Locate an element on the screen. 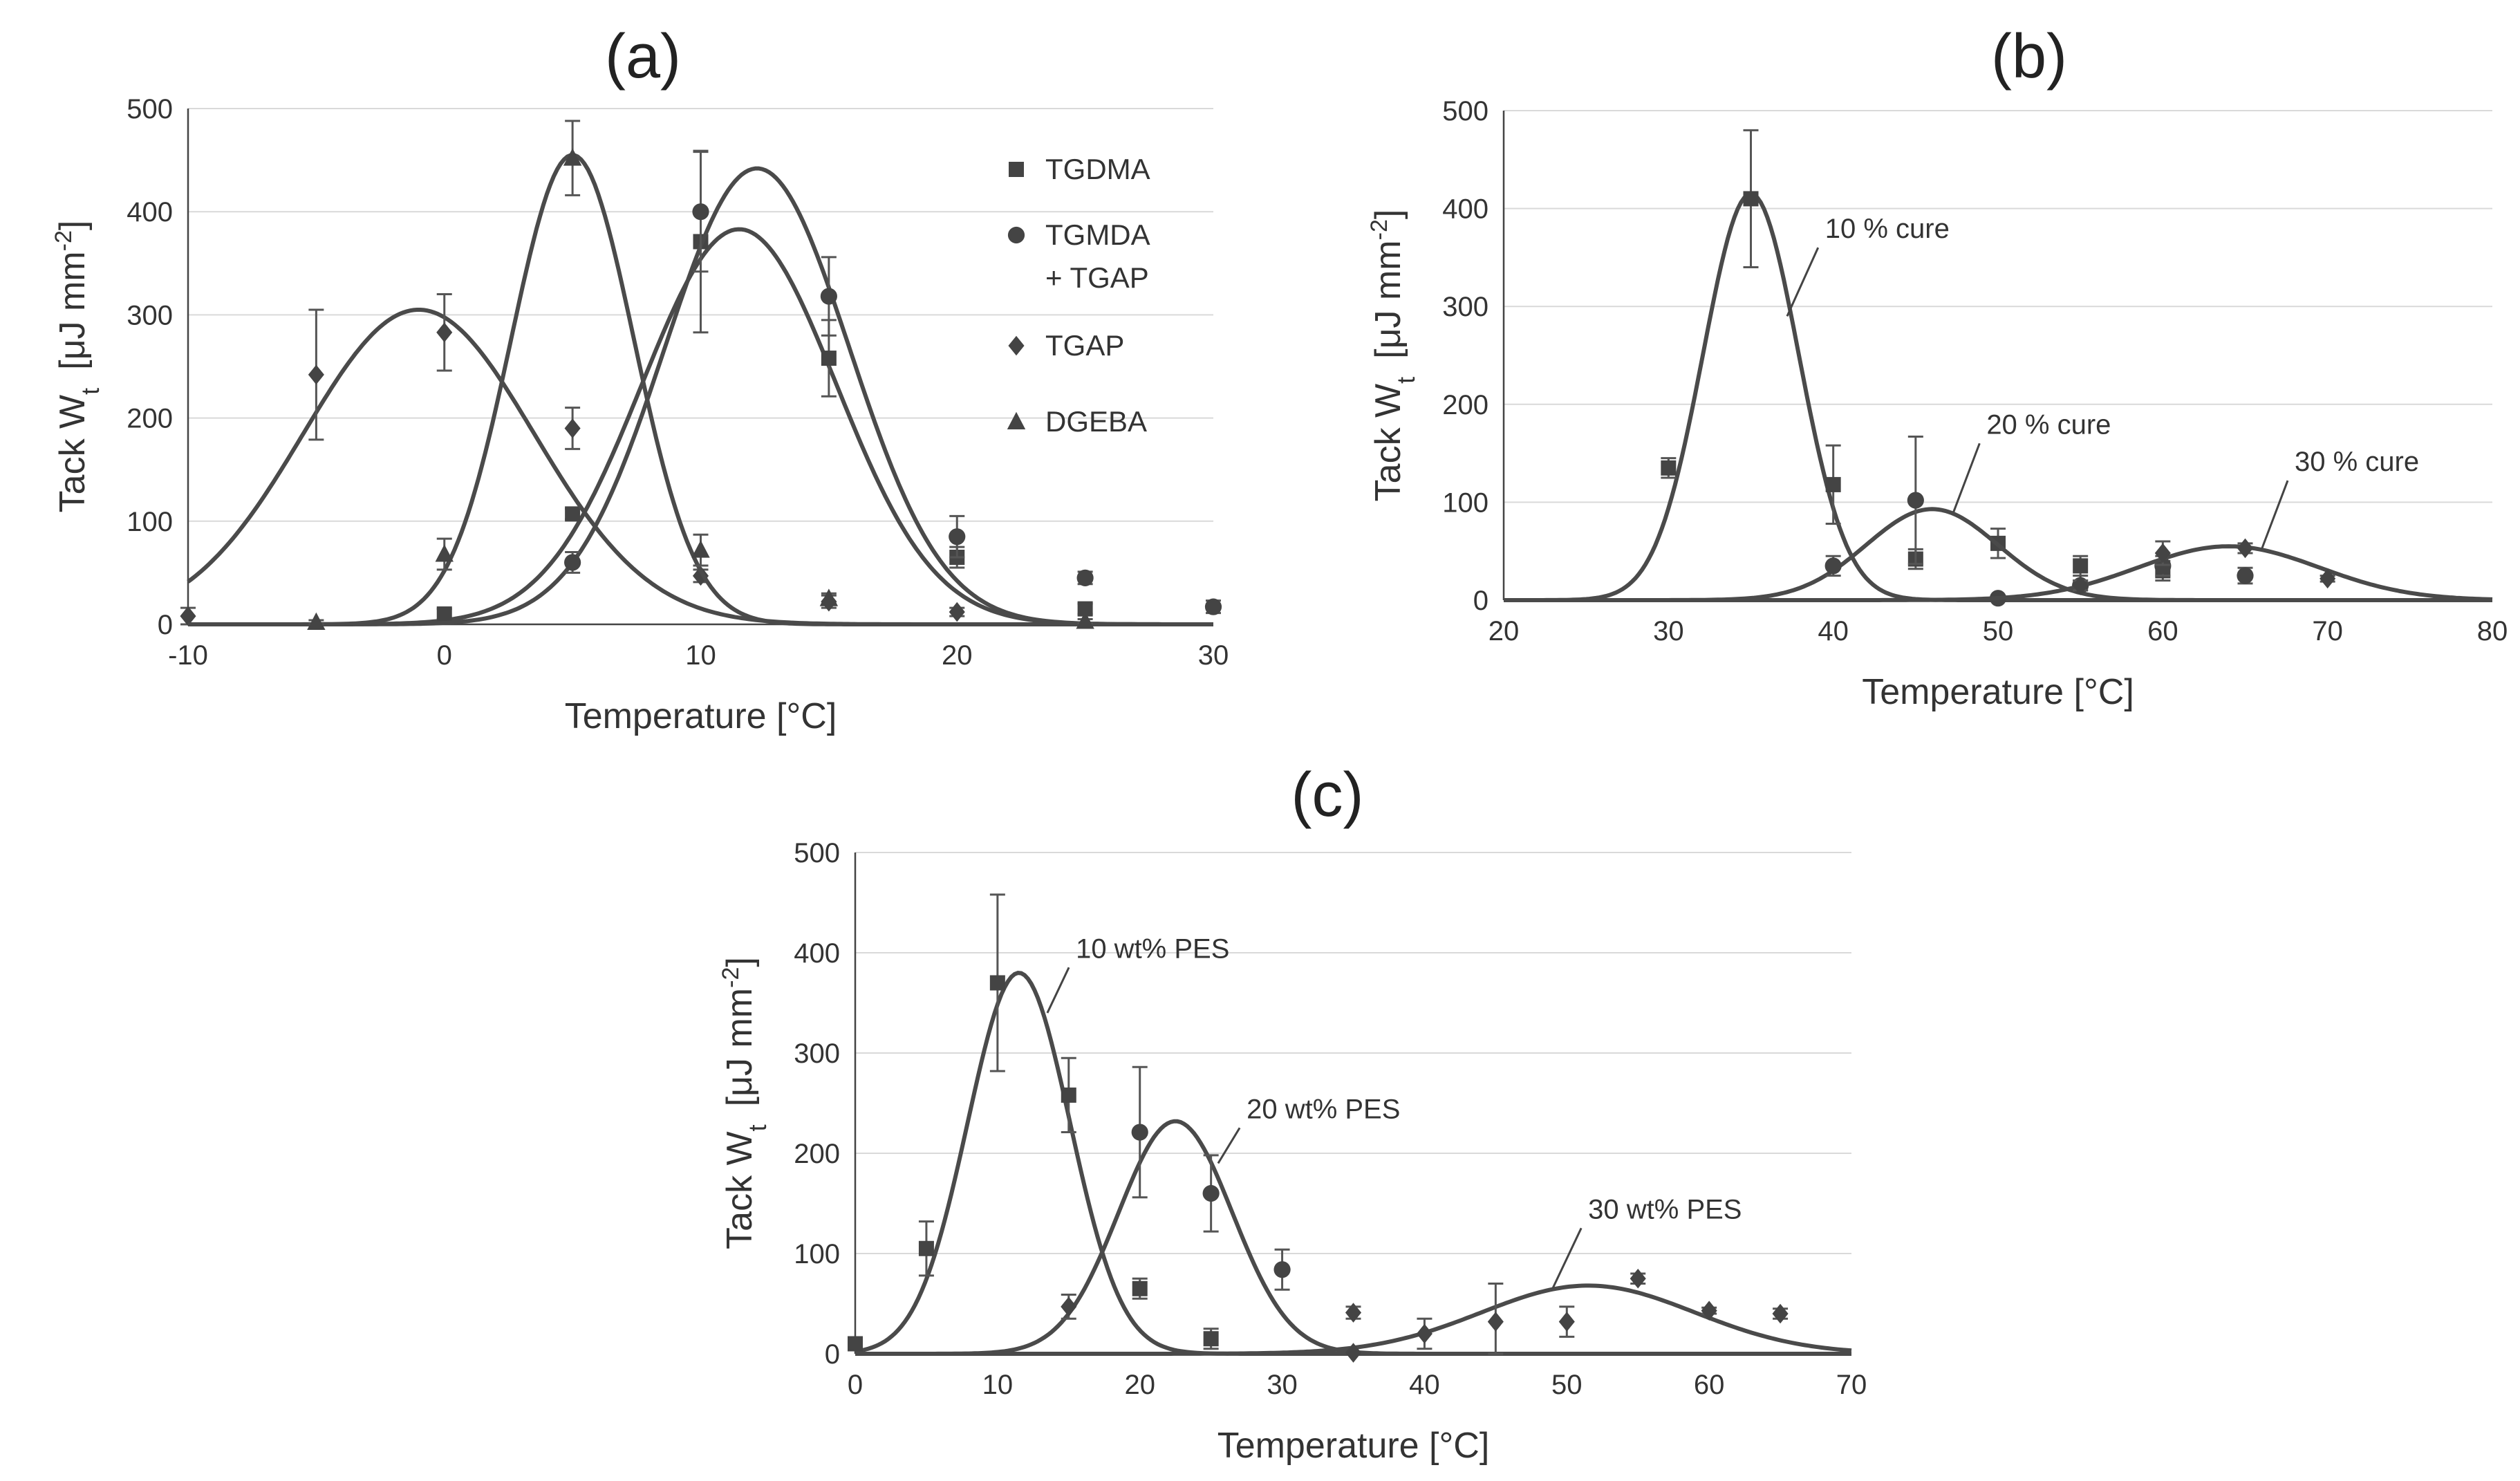  legend-label: TGDMA is located at coordinates (1097, 169).